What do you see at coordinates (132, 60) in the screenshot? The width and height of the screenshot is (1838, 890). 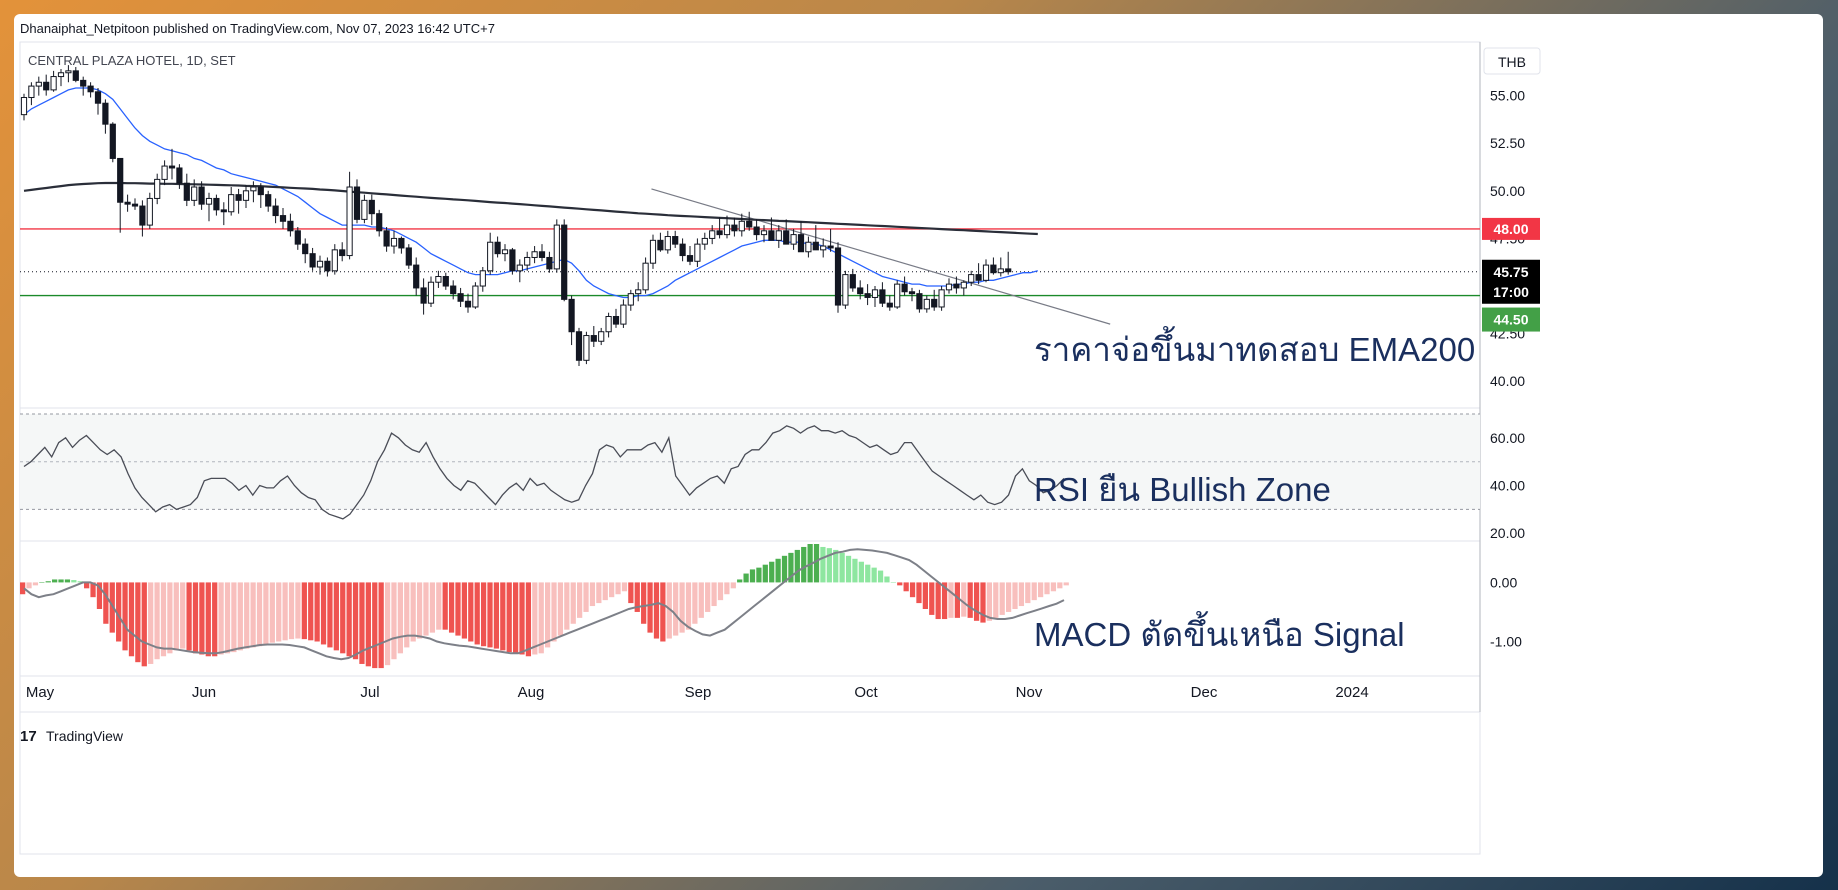 I see `symbol-legend: CENTRAL PLAZA HOTEL, 1D, SET` at bounding box center [132, 60].